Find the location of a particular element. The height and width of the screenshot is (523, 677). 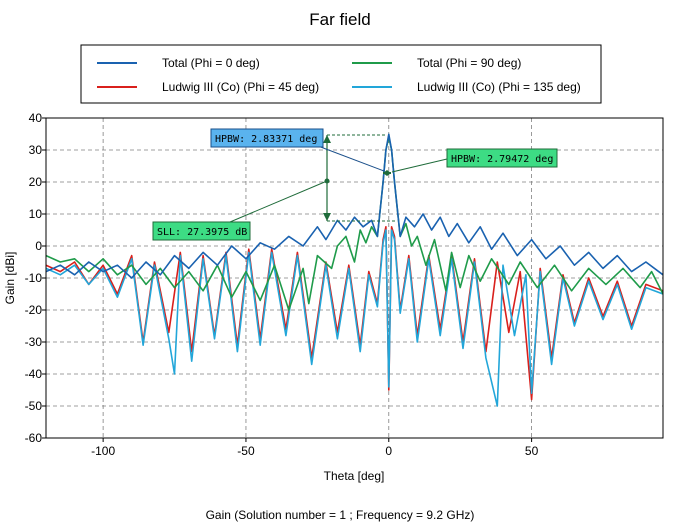

x-tick-label: -100 is located at coordinates (103, 451).